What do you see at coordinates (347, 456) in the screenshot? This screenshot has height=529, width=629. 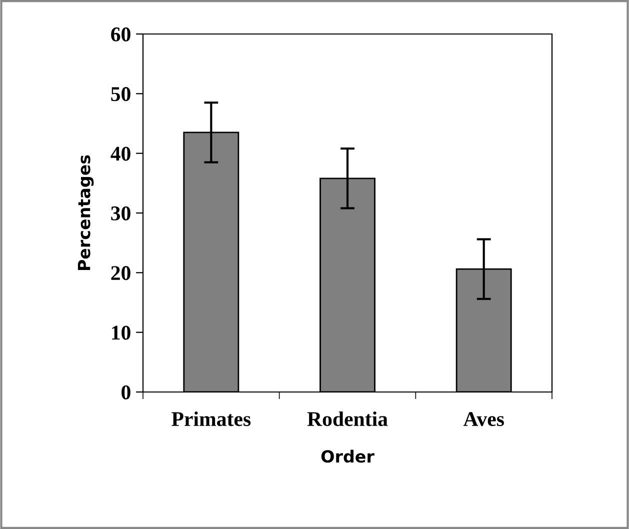 I see `x-axis-title: Order` at bounding box center [347, 456].